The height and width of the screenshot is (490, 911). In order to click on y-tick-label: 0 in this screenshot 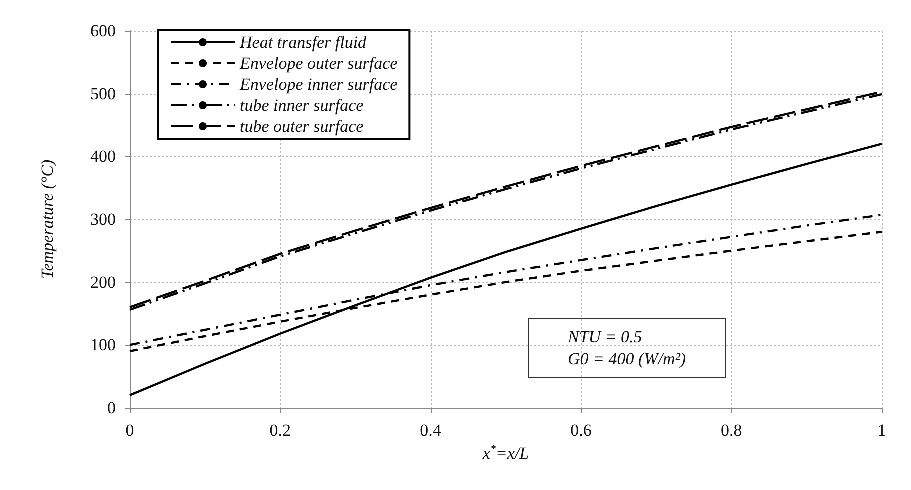, I will do `click(112, 408)`.